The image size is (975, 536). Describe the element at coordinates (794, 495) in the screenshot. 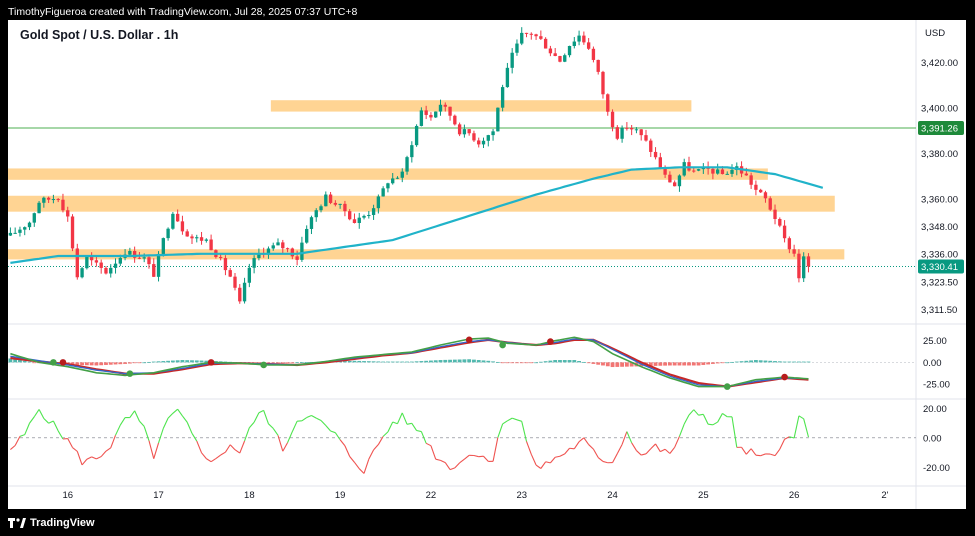

I see `time-tick-label: 26` at that location.